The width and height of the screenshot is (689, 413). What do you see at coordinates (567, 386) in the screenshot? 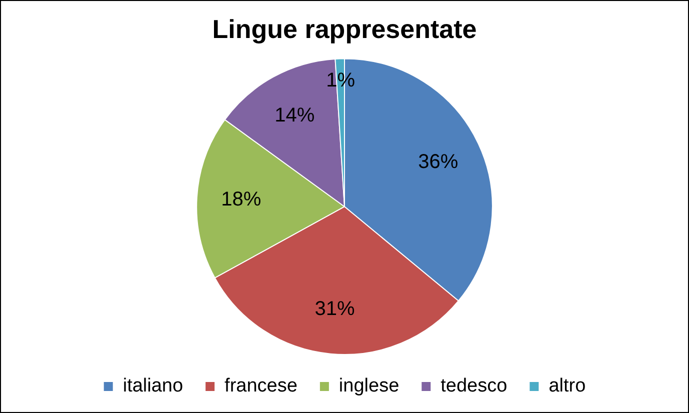
I see `legend-label: altro` at bounding box center [567, 386].